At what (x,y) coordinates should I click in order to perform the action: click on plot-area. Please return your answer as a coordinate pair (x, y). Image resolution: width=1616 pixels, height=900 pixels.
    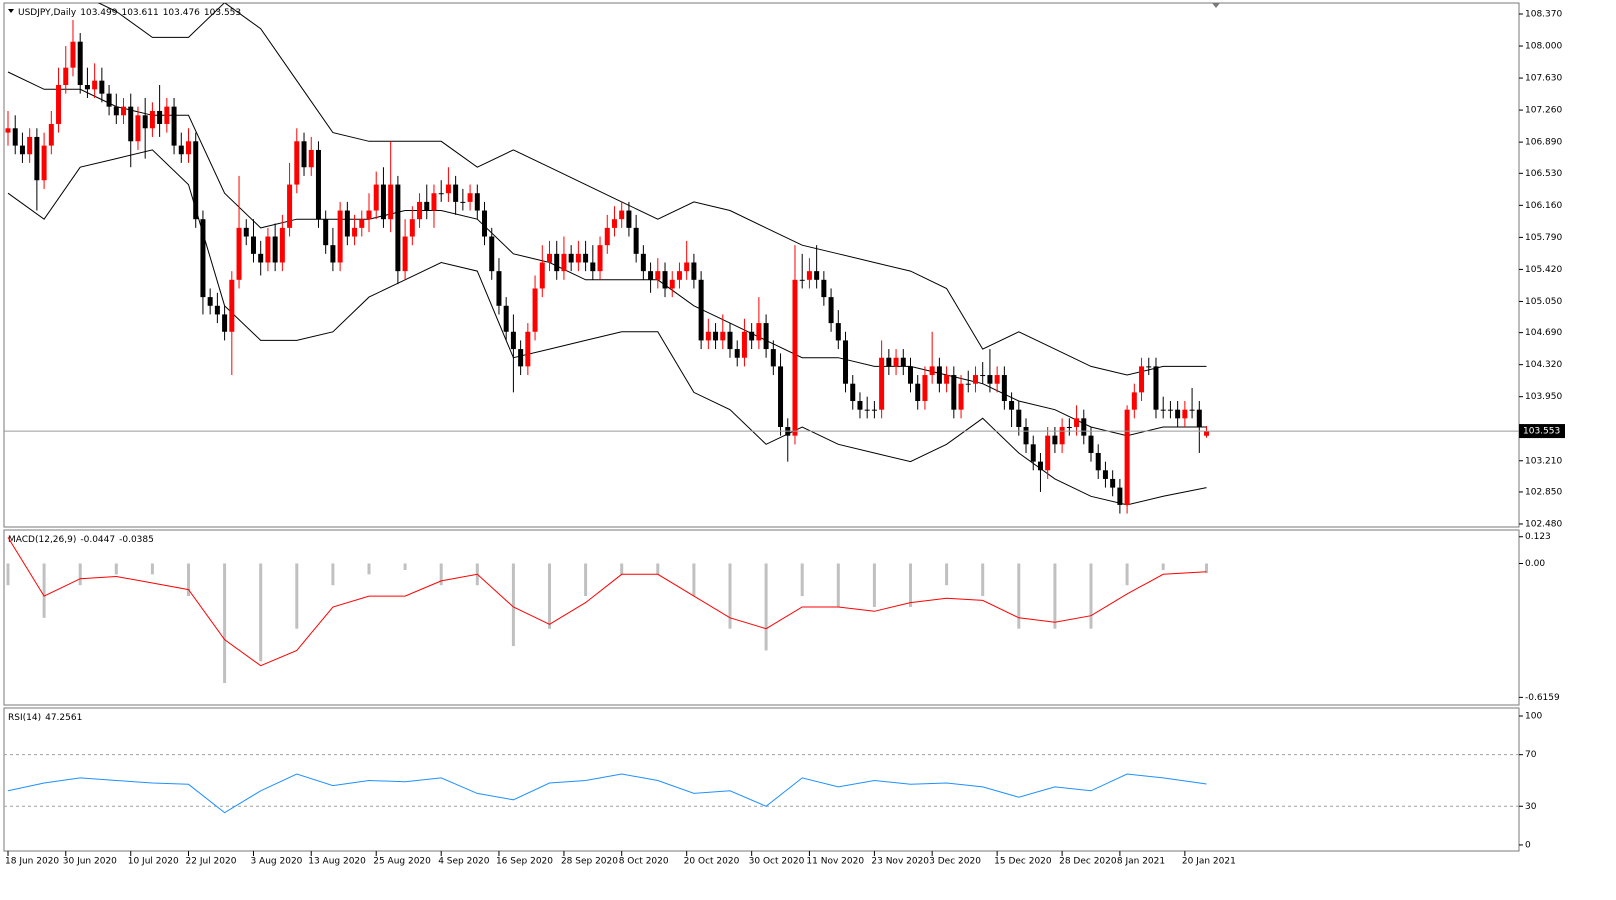
    Looking at the image, I should click on (607, 793).